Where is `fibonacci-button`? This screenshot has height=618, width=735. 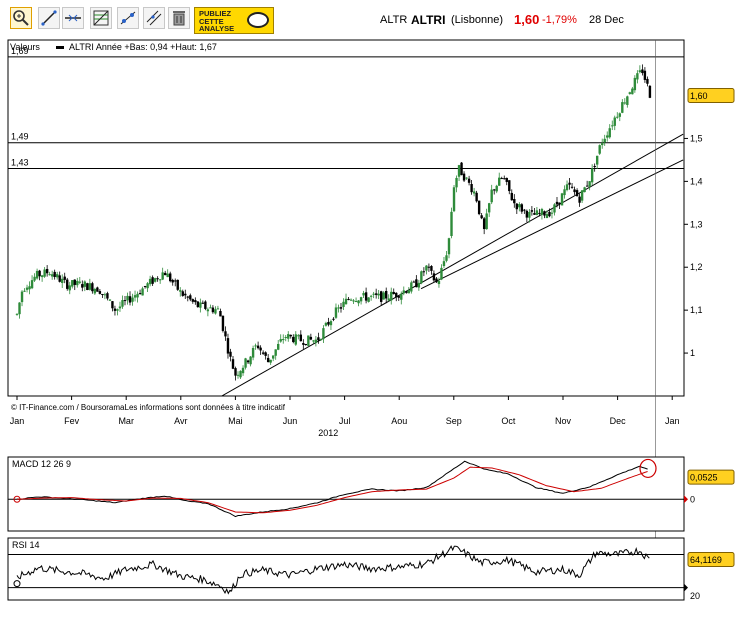
fibonacci-button is located at coordinates (101, 18).